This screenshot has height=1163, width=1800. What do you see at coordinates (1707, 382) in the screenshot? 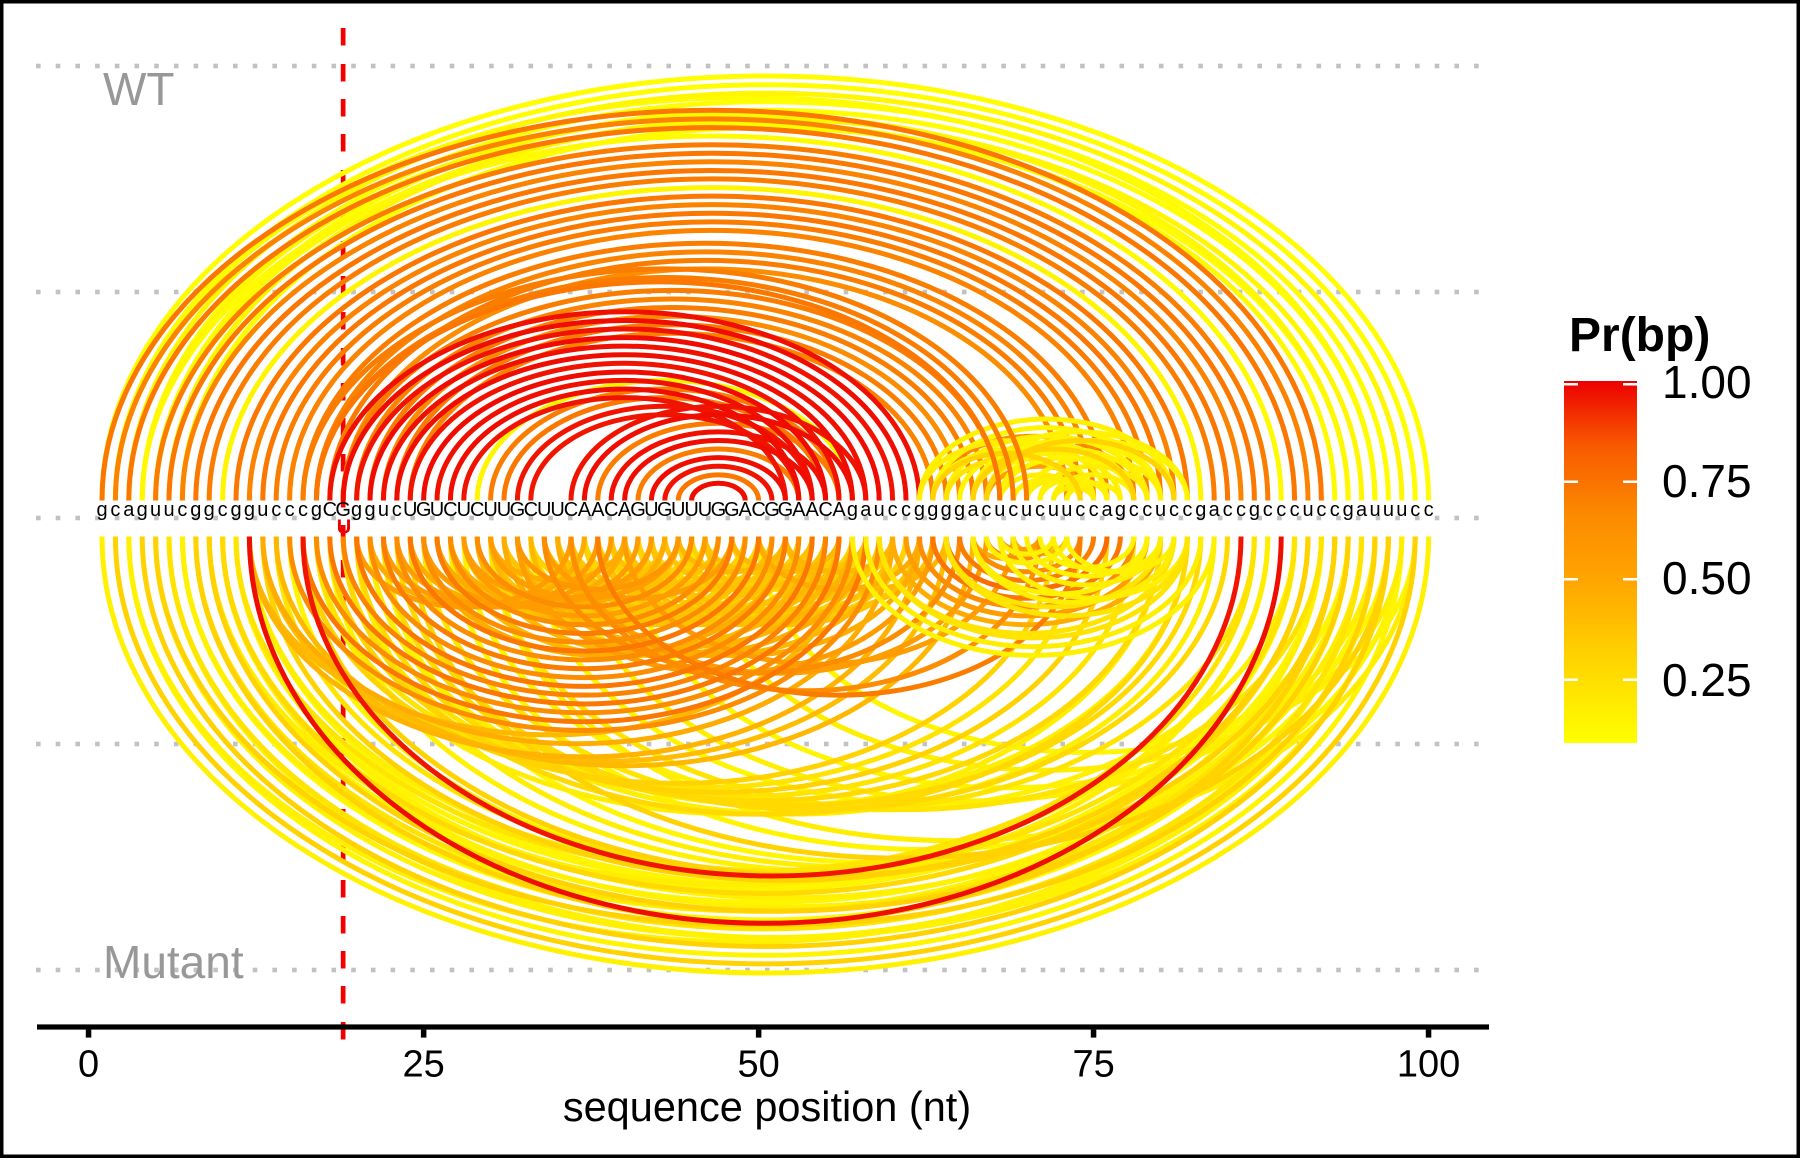
I see `svg-text: 1.00` at bounding box center [1707, 382].